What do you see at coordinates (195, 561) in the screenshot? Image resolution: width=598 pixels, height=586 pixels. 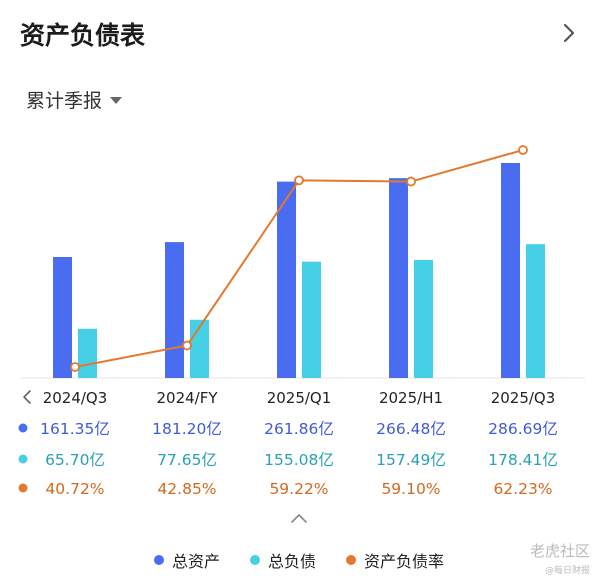 I see `legend-label: 总资产` at bounding box center [195, 561].